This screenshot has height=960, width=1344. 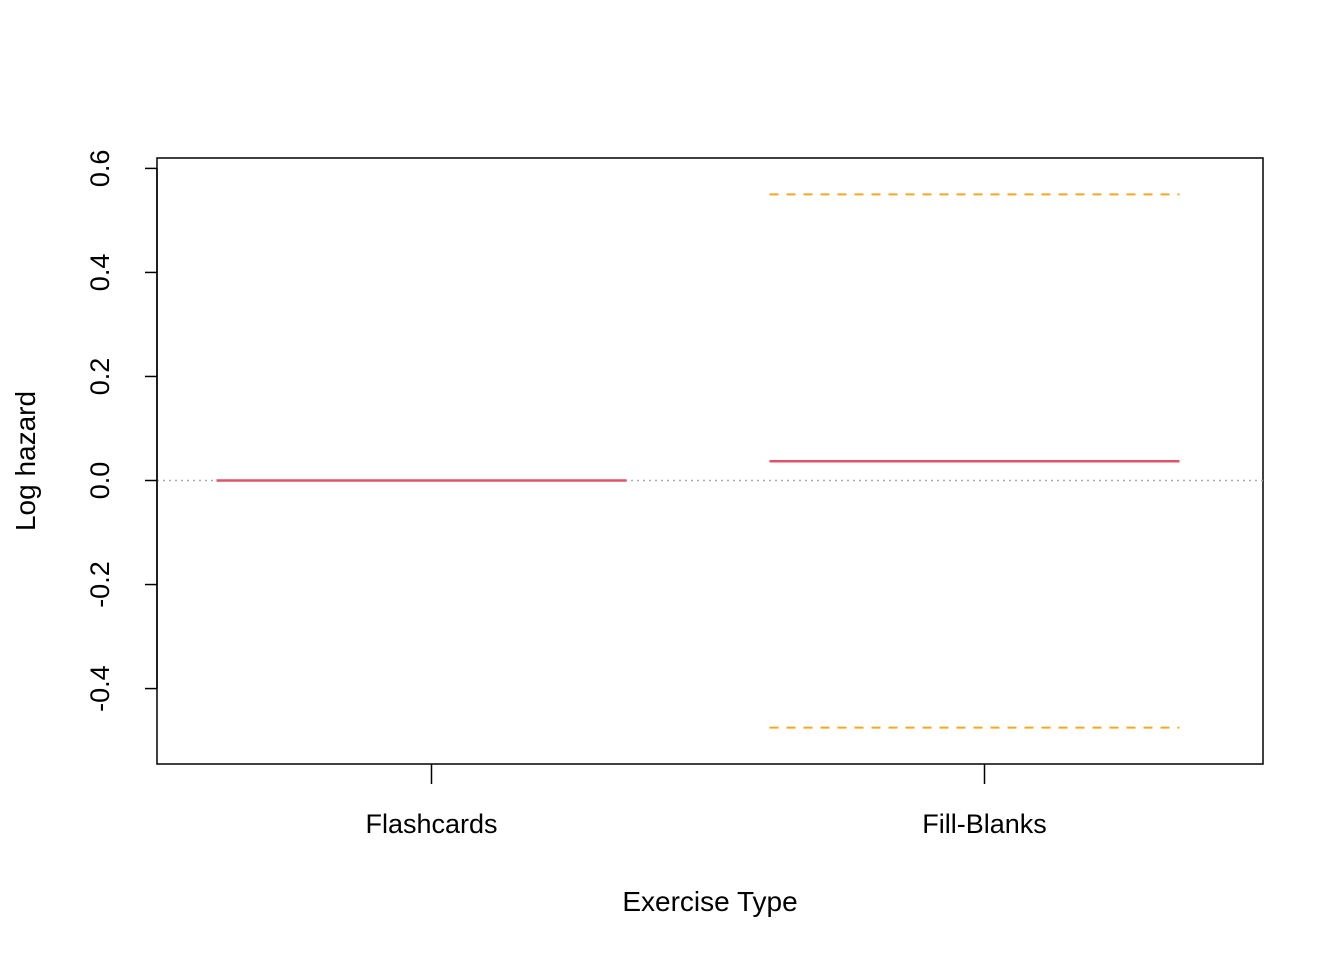 What do you see at coordinates (100, 688) in the screenshot?
I see `y-tick-label: -0.4` at bounding box center [100, 688].